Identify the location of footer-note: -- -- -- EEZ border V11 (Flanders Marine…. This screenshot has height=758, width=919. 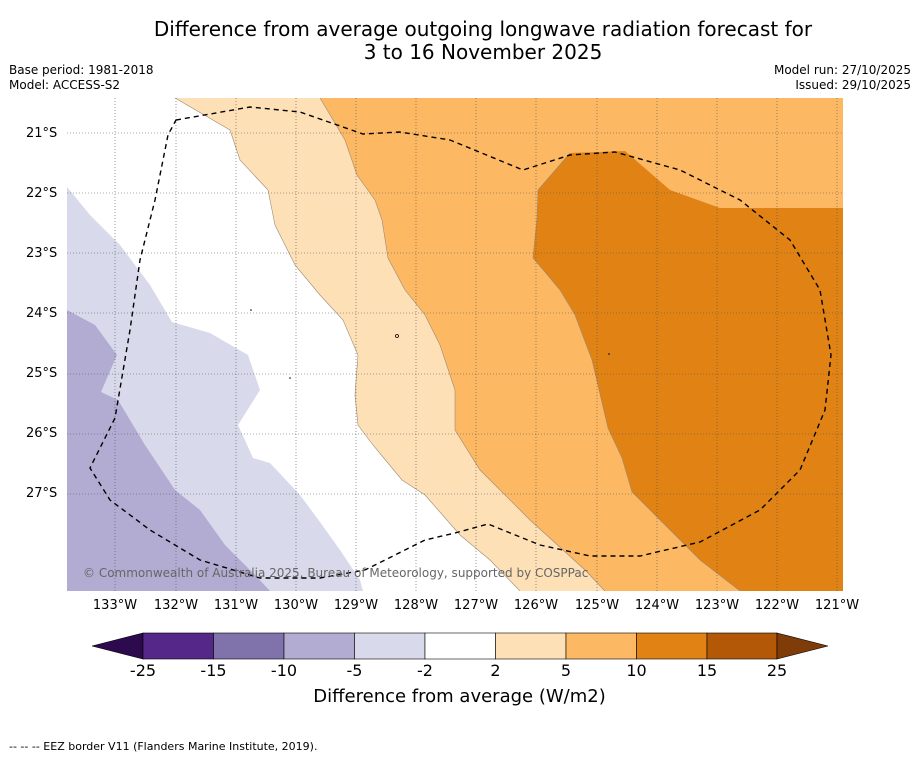
(163, 746).